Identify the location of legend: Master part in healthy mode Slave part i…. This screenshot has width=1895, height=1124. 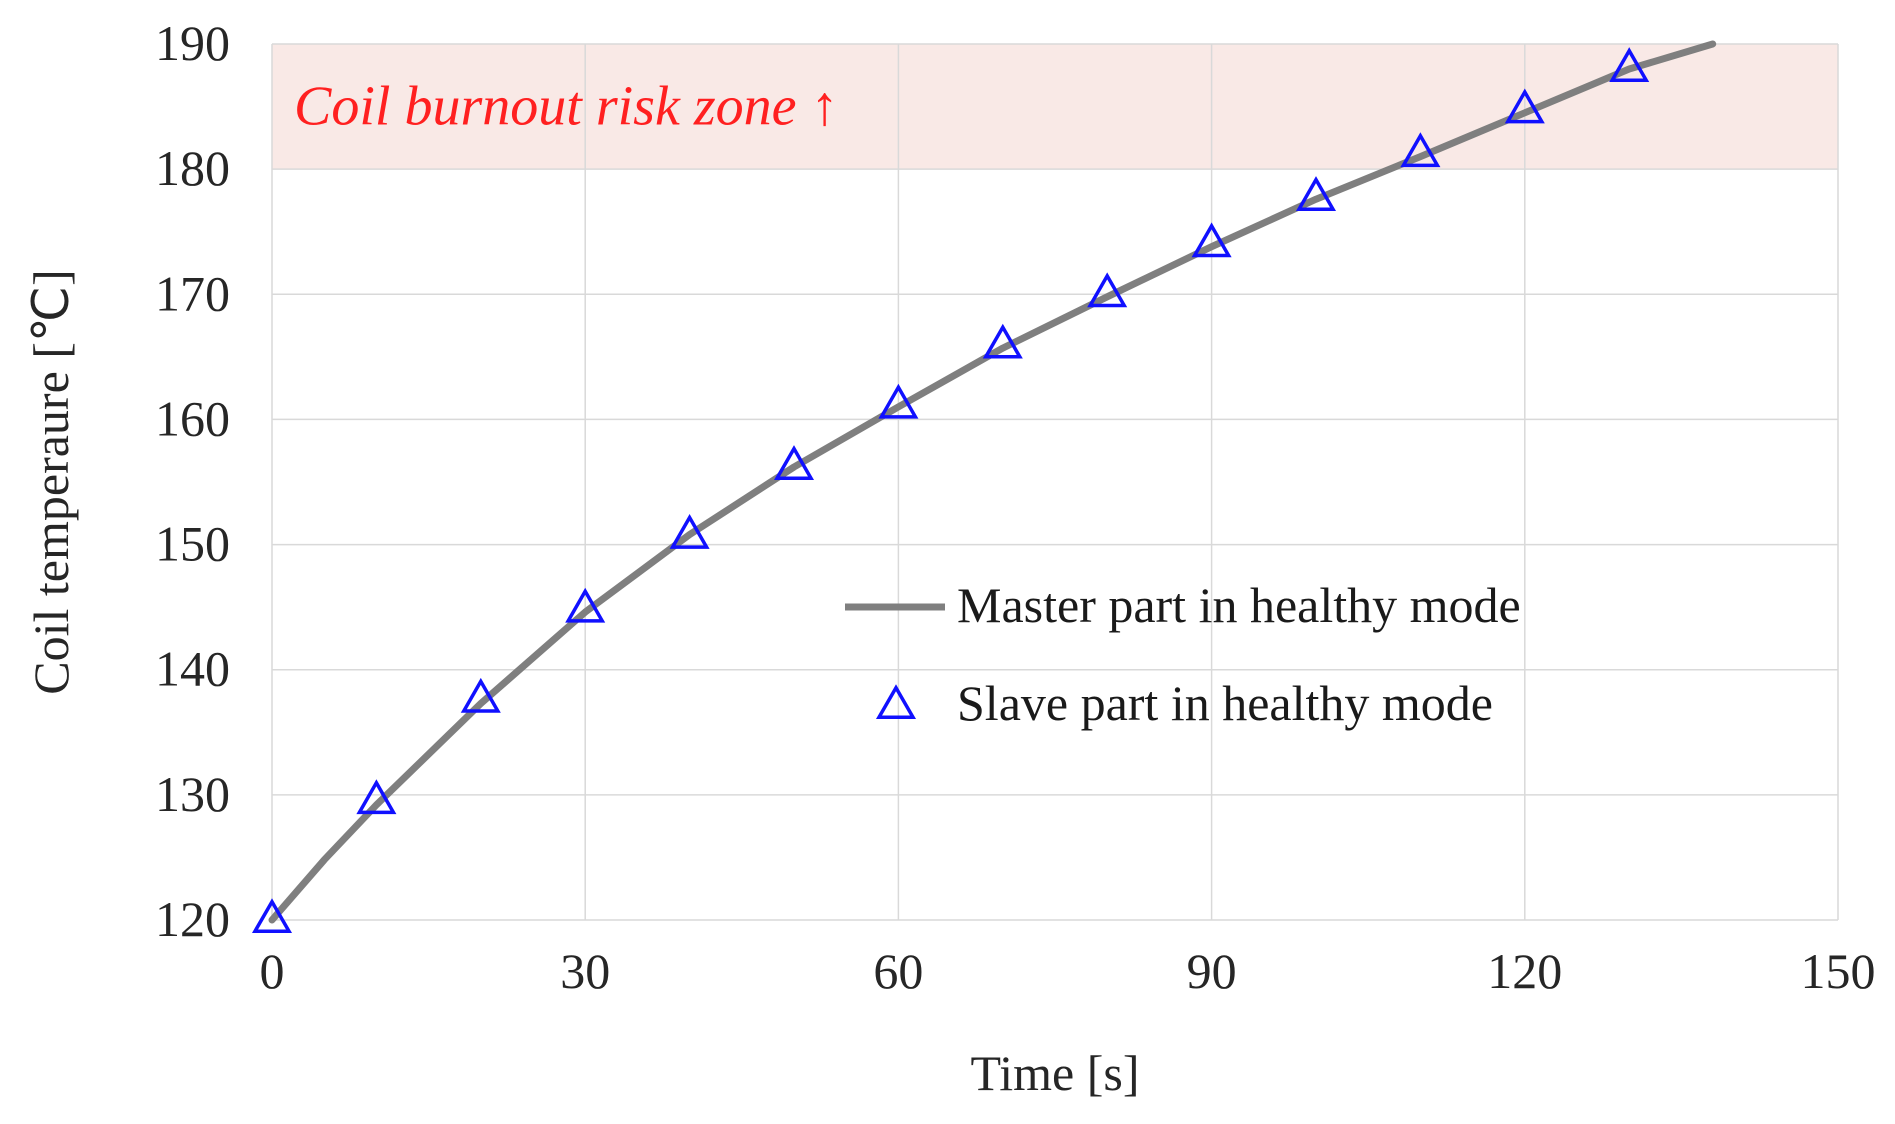
(1183, 654).